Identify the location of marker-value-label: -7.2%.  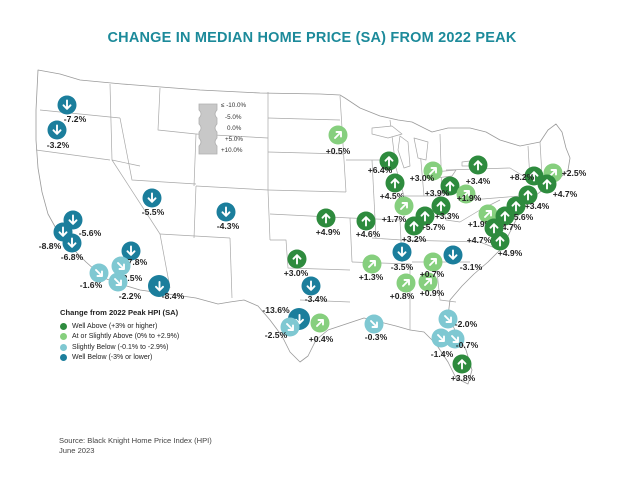
(75, 119).